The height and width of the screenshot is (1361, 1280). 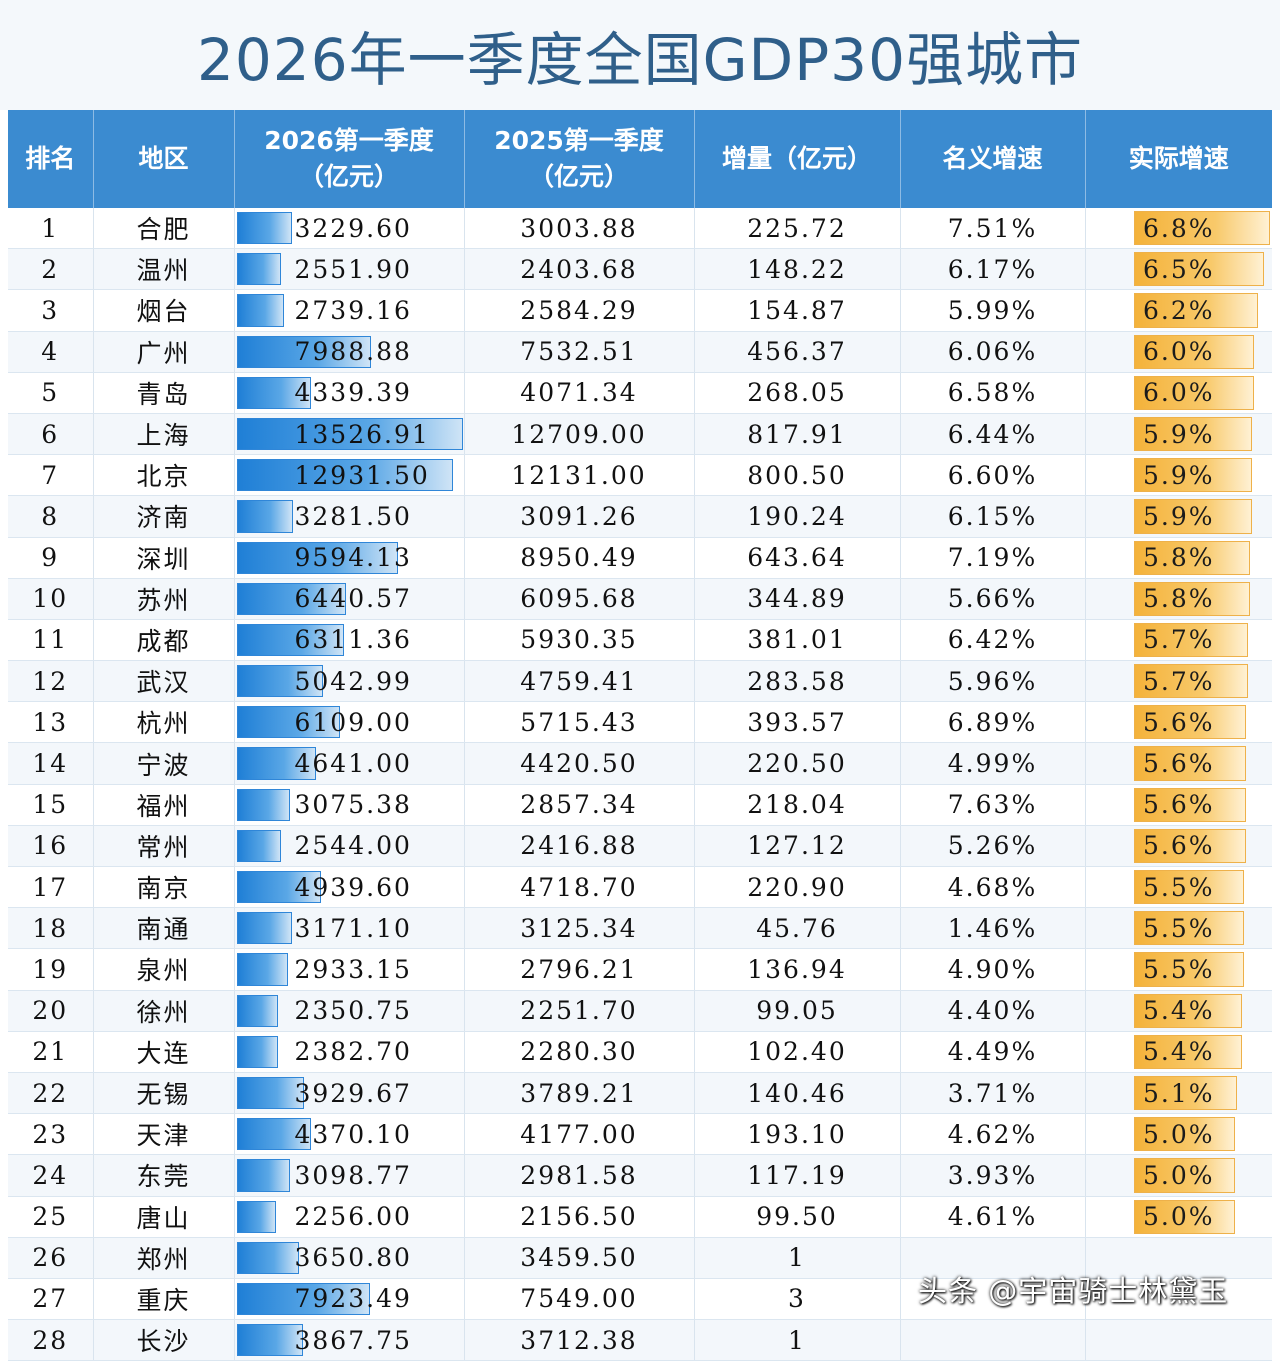 I want to click on table-row: 26 郑州 3650.80 3459.50 1, so click(x=640, y=1258).